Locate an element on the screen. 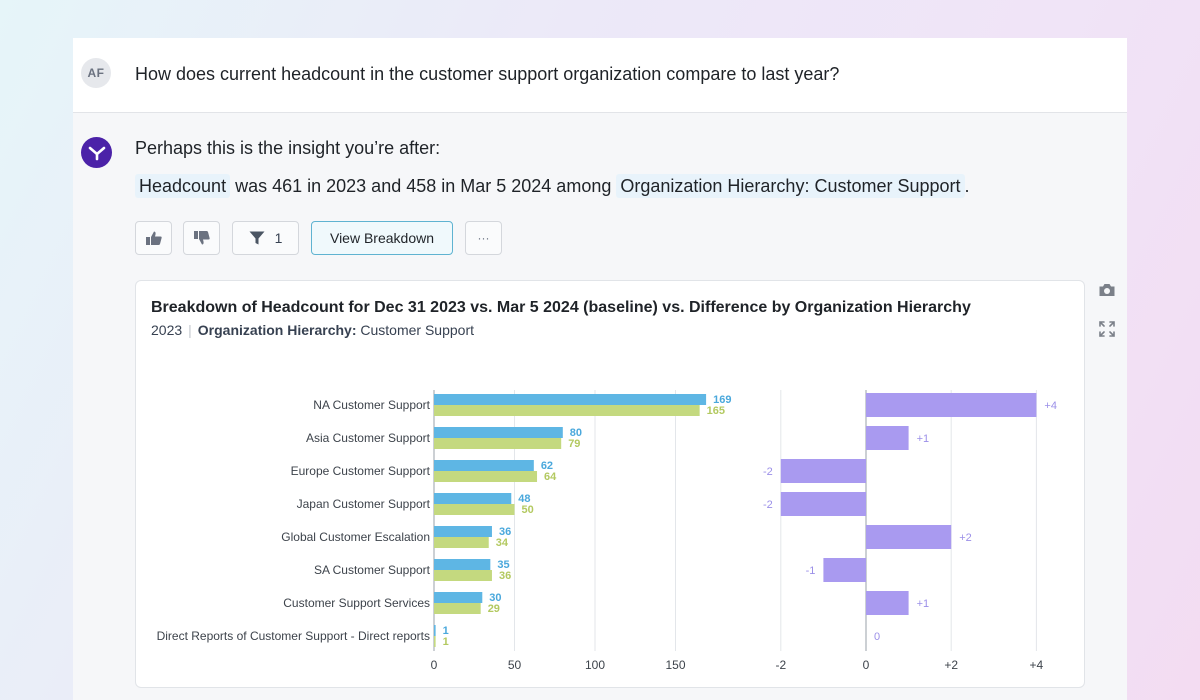 This screenshot has width=1200, height=700. main-tick-label: 50 is located at coordinates (515, 665).